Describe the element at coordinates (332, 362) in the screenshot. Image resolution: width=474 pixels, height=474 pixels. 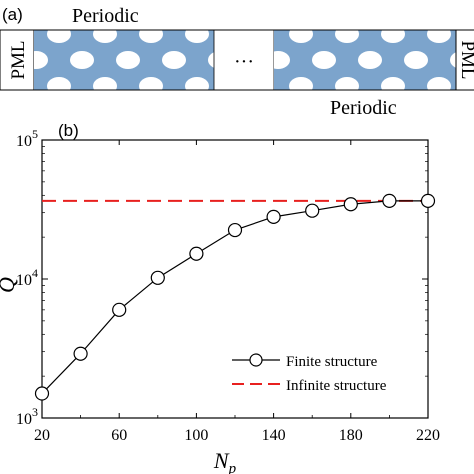
I see `legend-finite-label: Finite structure` at that location.